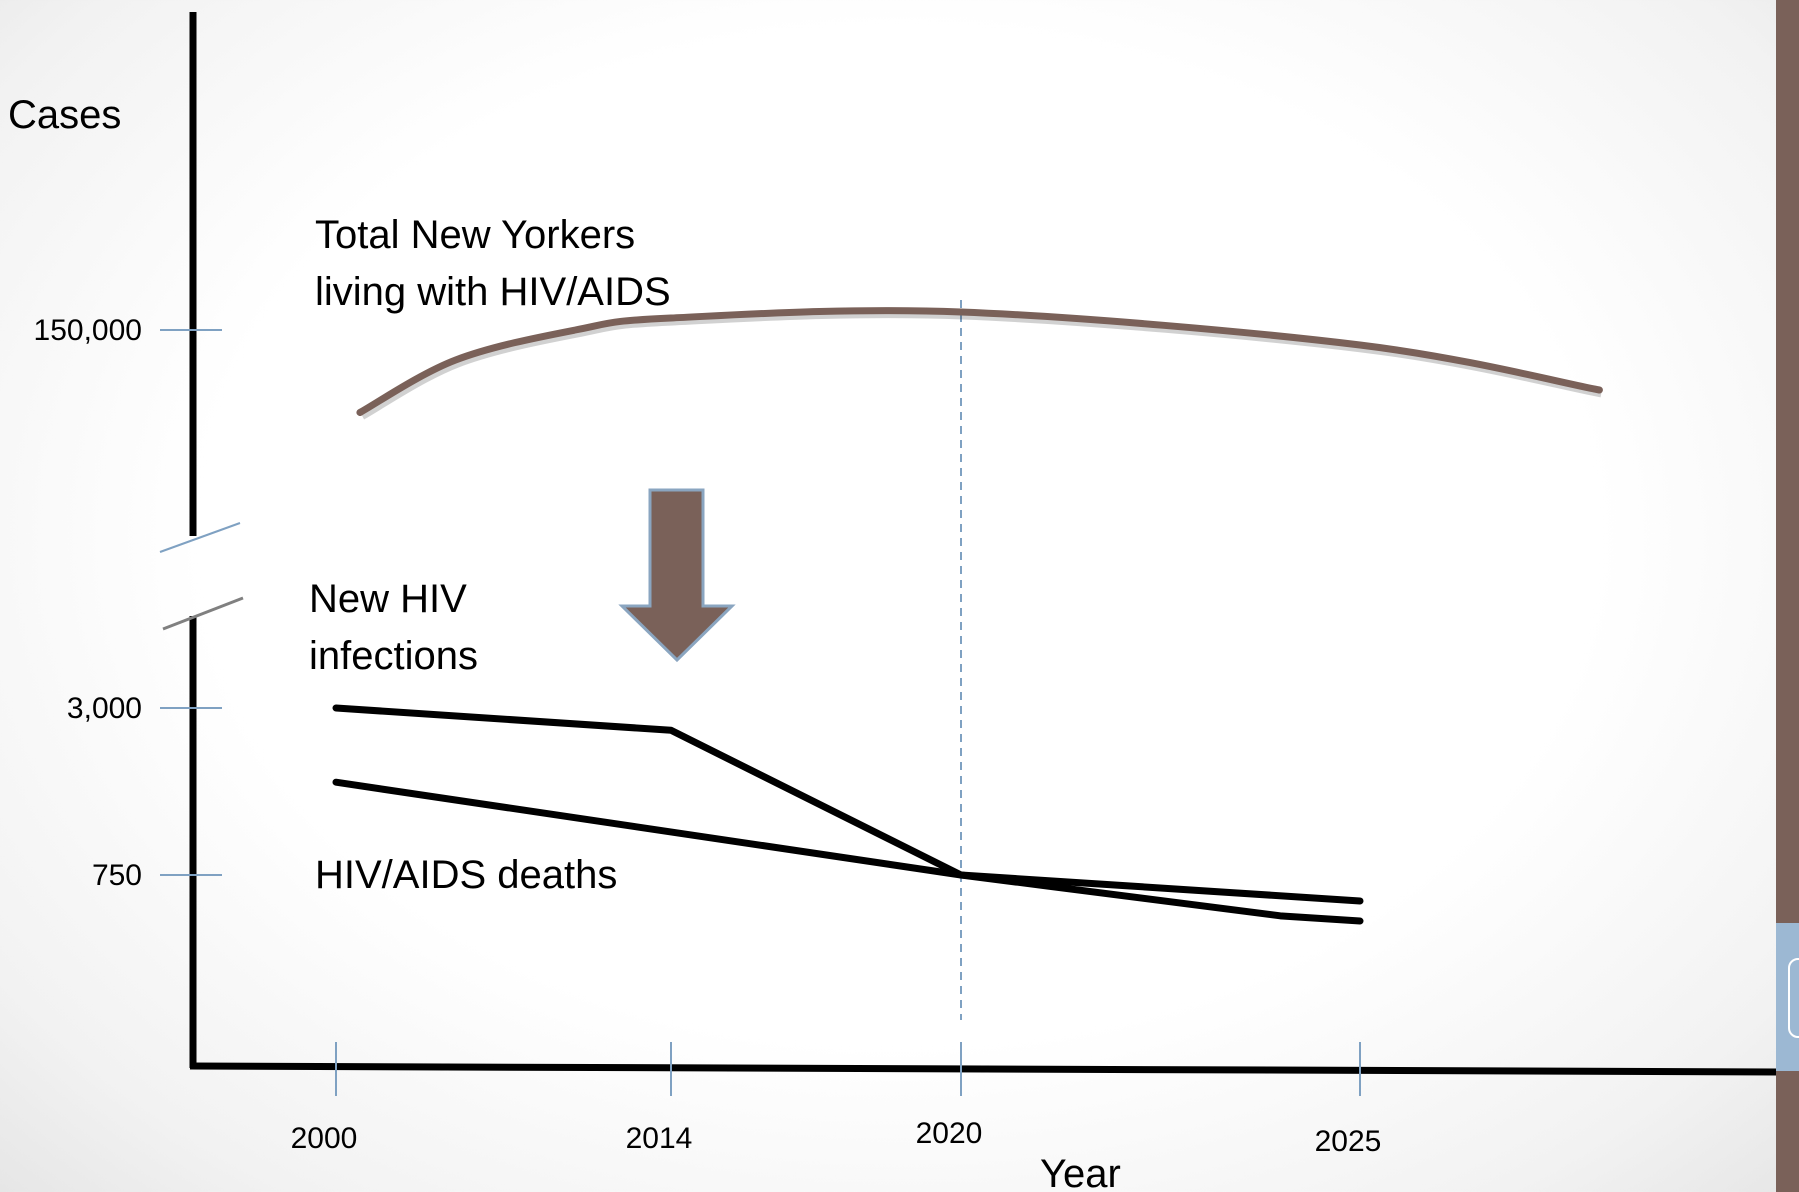 Image resolution: width=1799 pixels, height=1192 pixels. I want to click on x-axis-title: Year, so click(1080, 1172).